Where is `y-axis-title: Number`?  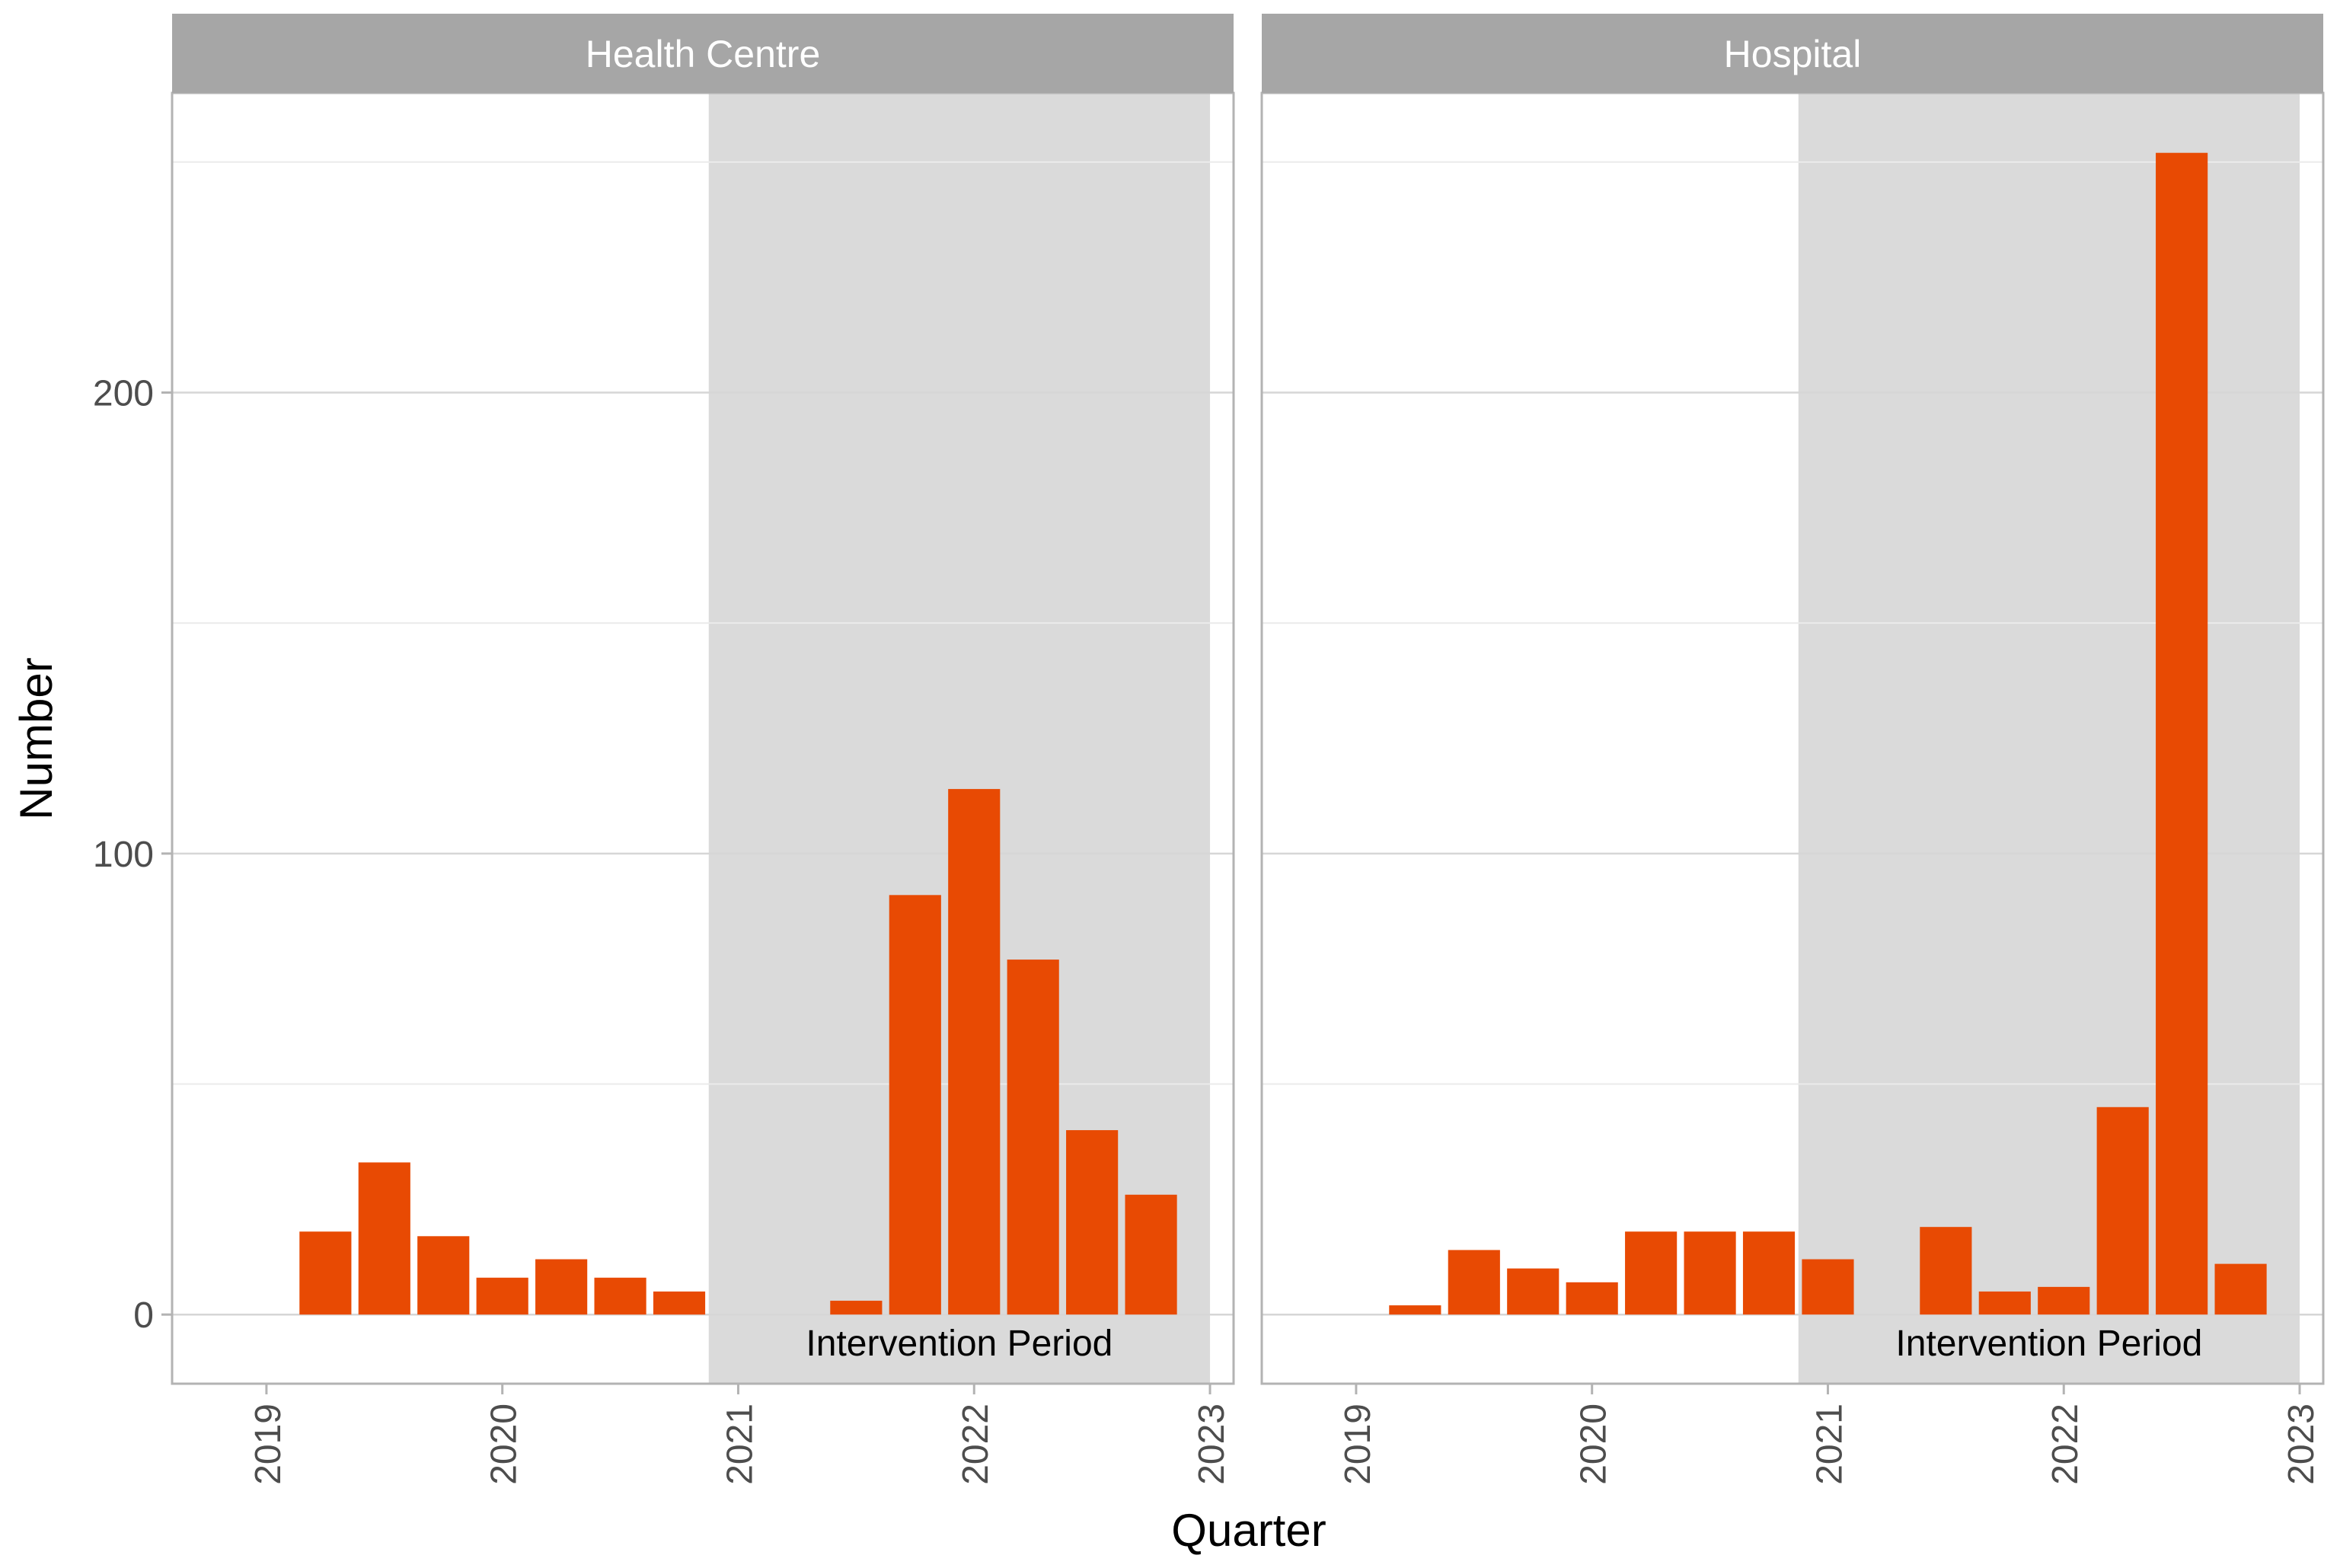 y-axis-title: Number is located at coordinates (36, 738).